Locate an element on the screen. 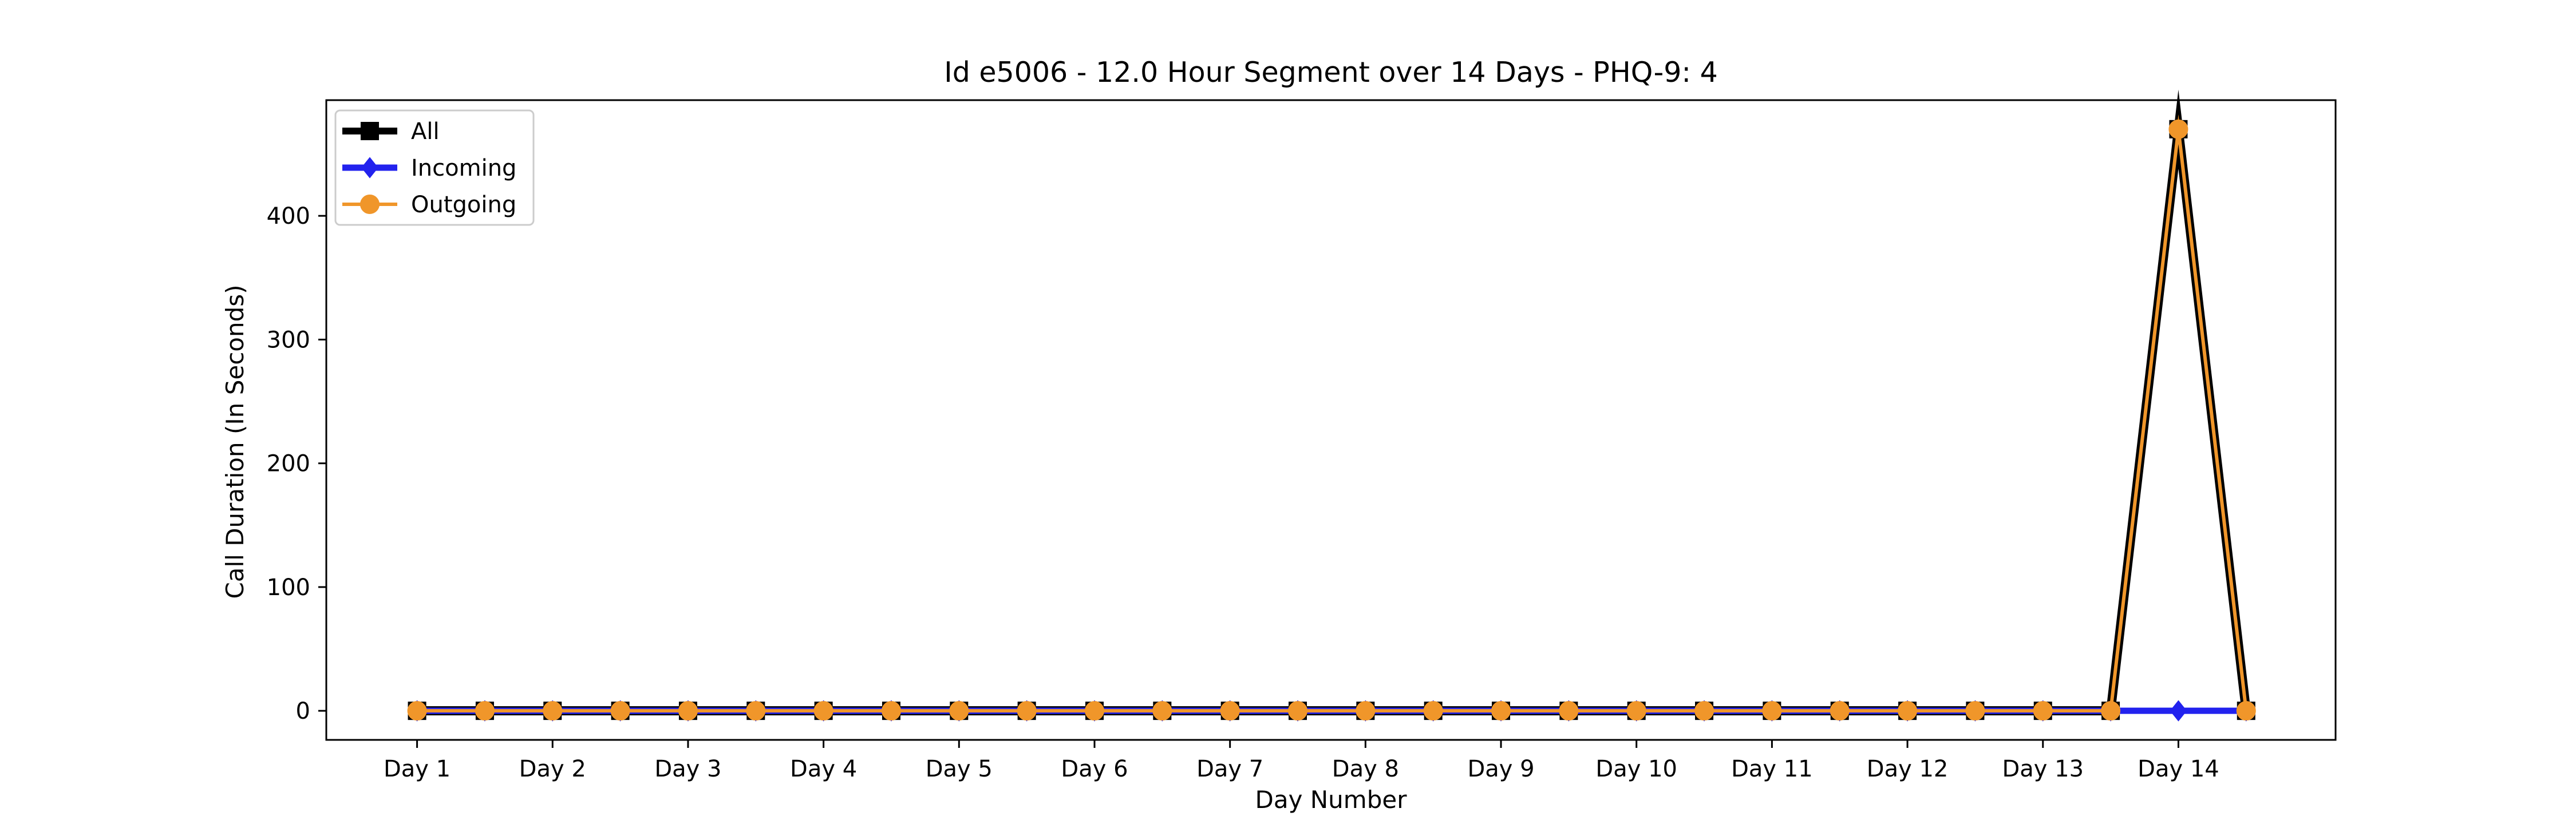 The width and height of the screenshot is (2576, 824). x-tick-label: Day 9 is located at coordinates (1500, 769).